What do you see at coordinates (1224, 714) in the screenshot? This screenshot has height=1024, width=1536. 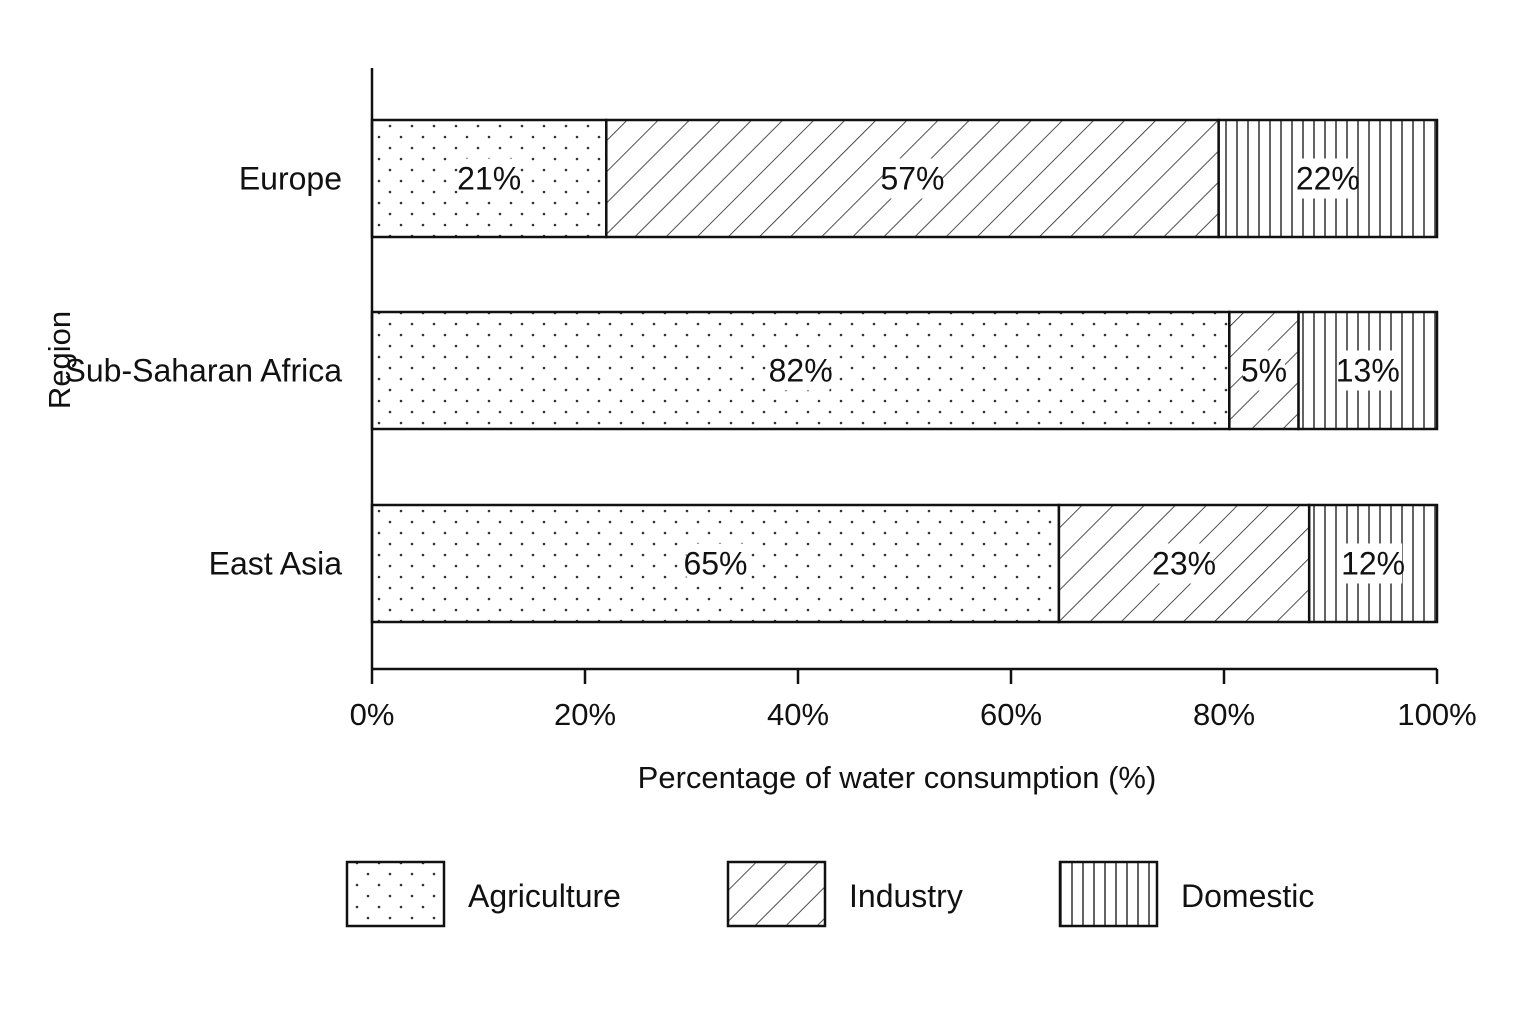 I see `x-tick-label: 80%` at bounding box center [1224, 714].